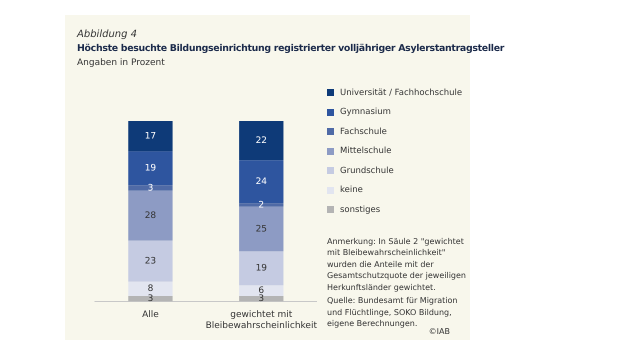 This screenshot has height=360, width=636. What do you see at coordinates (107, 34) in the screenshot?
I see `text: Abbildung 4` at bounding box center [107, 34].